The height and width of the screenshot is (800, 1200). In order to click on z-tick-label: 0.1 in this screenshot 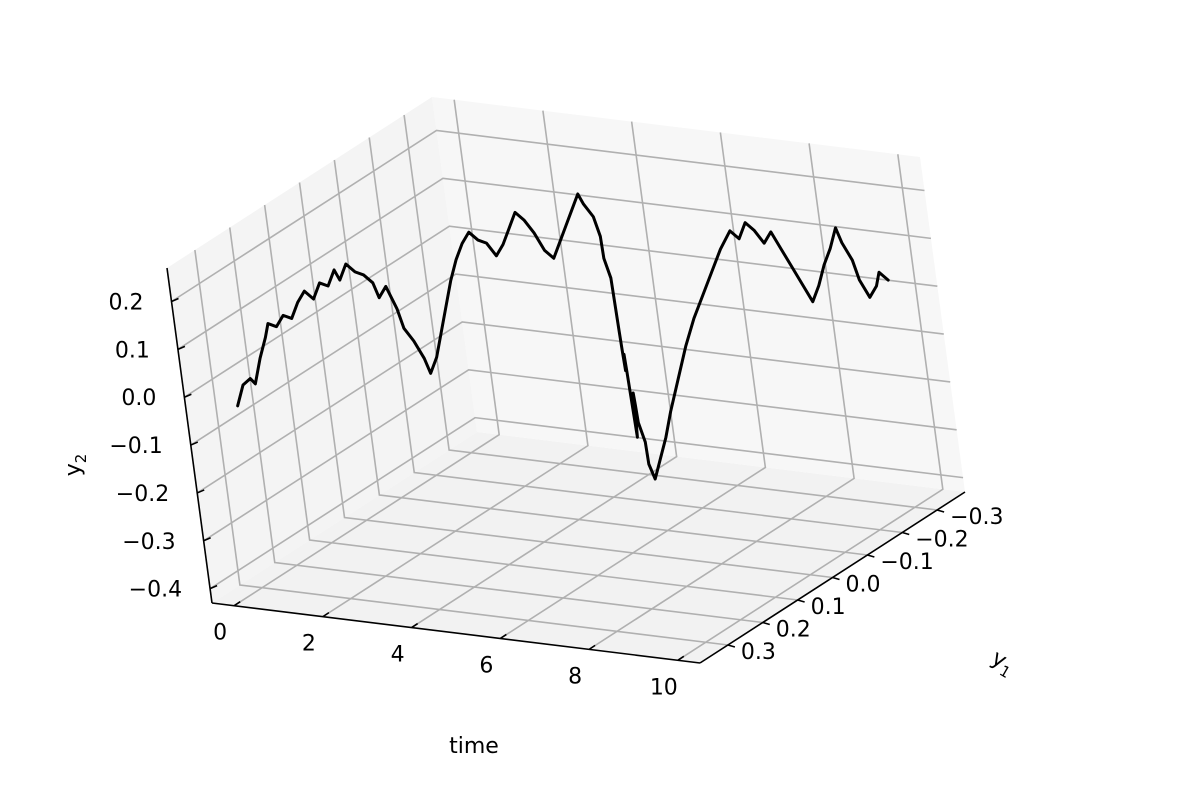, I will do `click(132, 350)`.